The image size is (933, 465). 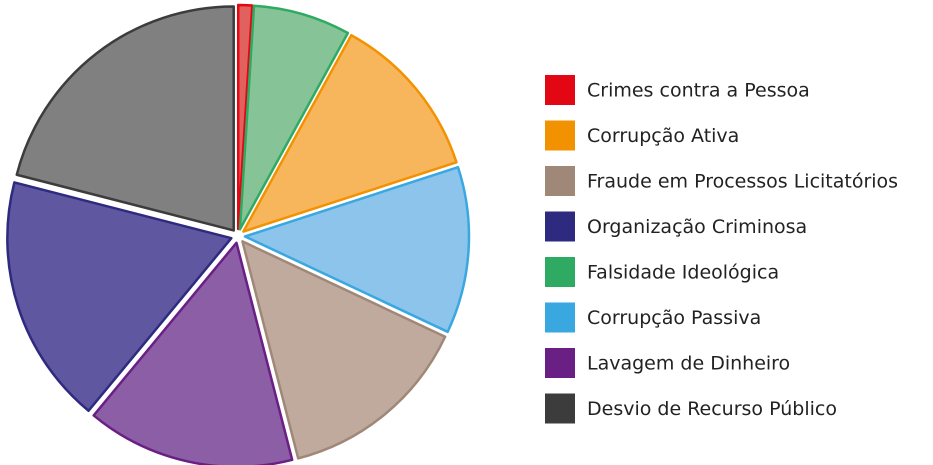 I want to click on legend-label: Fraude em Processos Licitatórios, so click(x=742, y=182).